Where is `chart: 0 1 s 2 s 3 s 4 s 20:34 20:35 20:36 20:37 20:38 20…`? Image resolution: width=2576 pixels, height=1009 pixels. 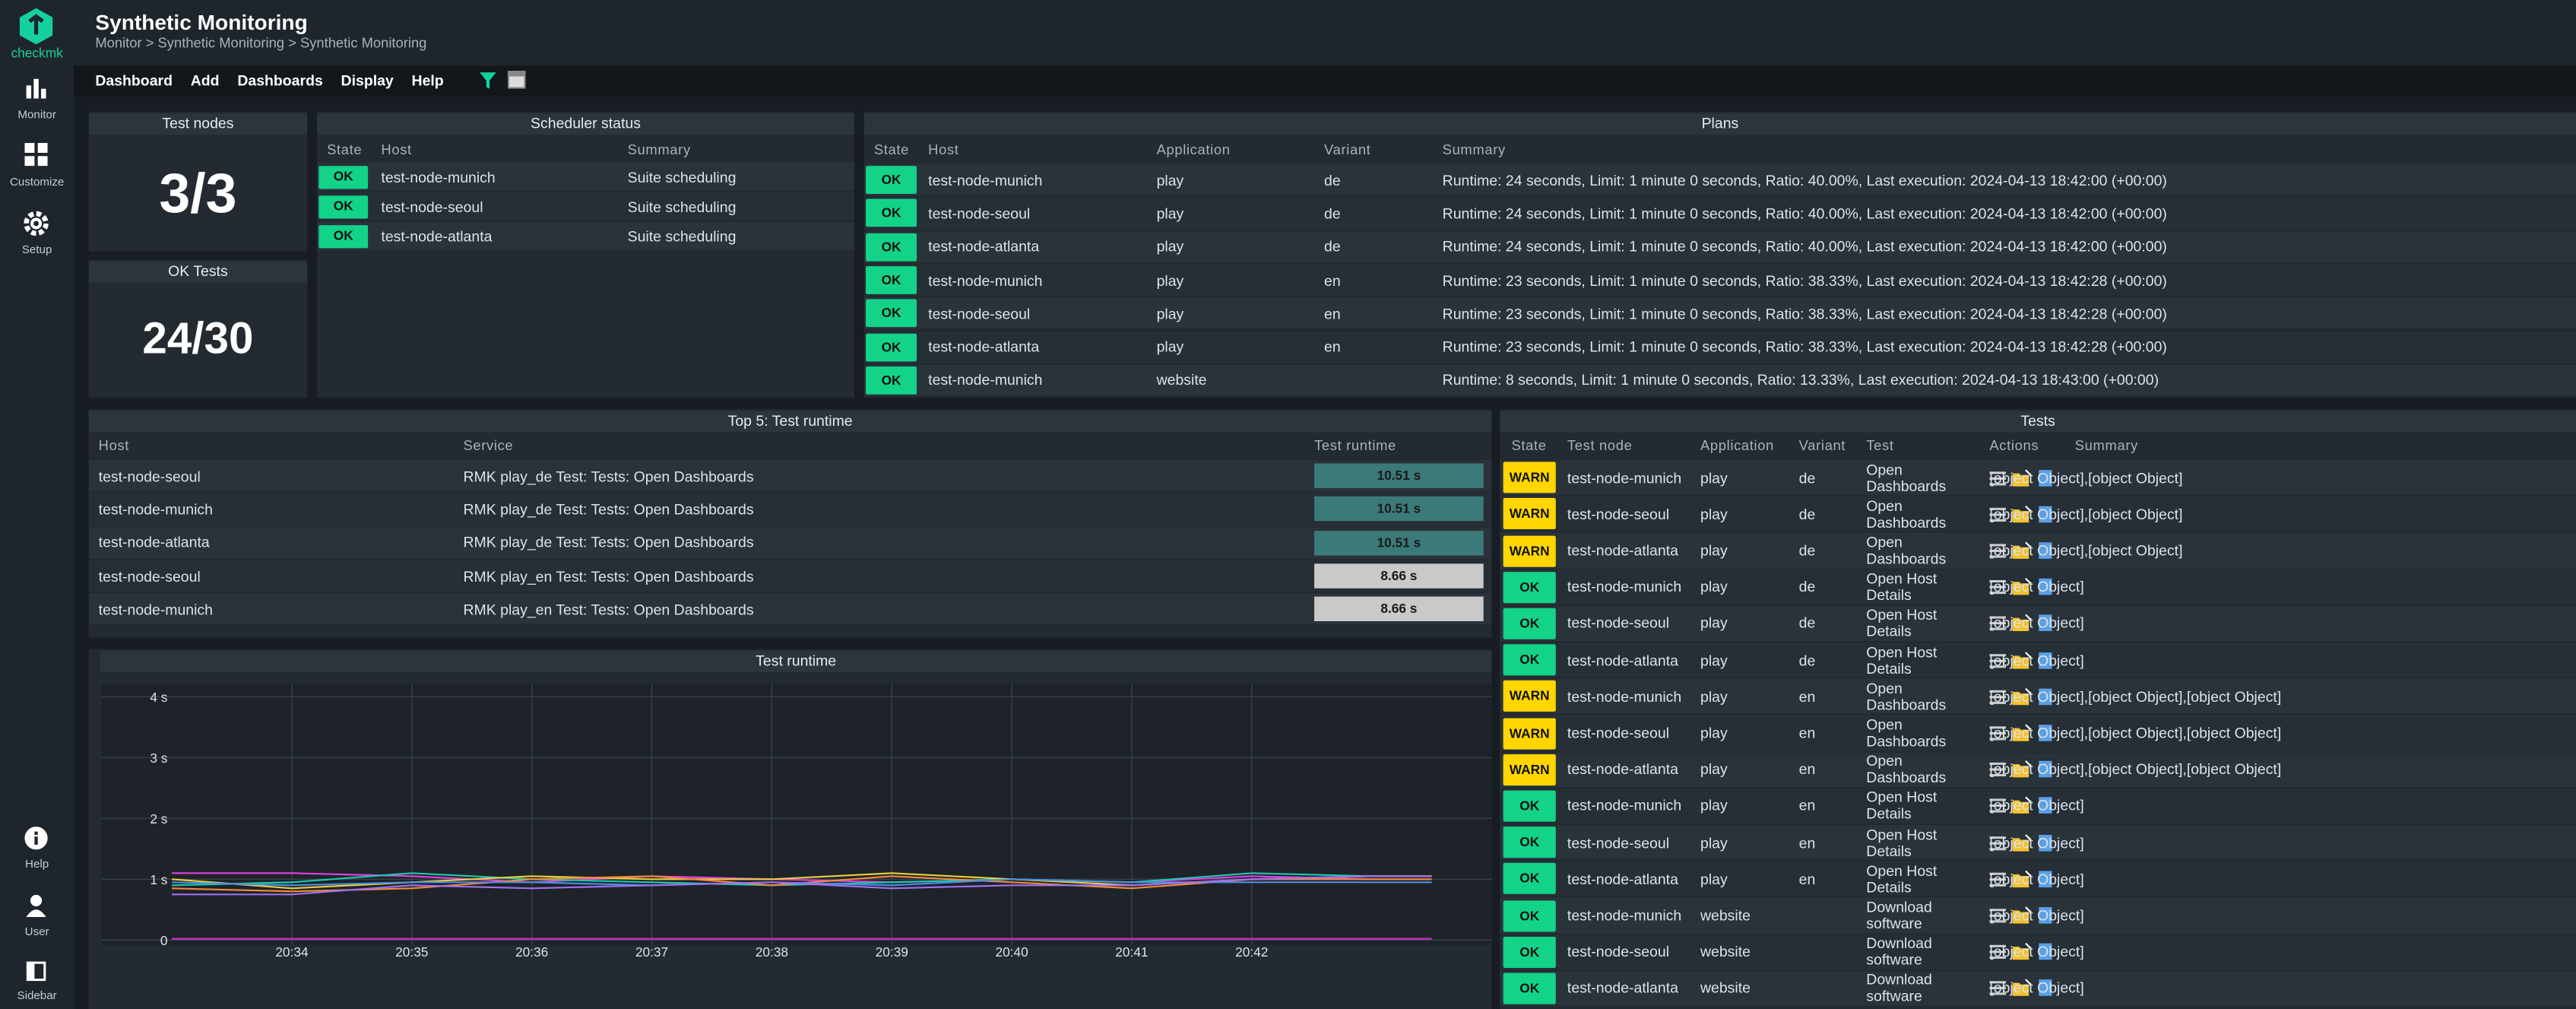
chart: 0 1 s 2 s 3 s 4 s 20:34 20:35 20:36 20:37 20:38 20… is located at coordinates (797, 822).